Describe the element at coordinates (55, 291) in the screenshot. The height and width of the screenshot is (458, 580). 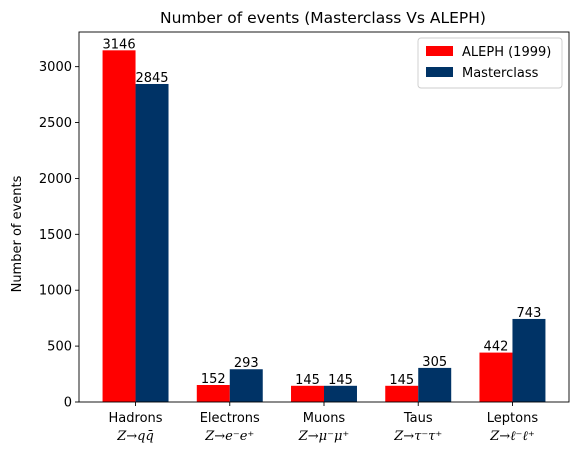
I see `y-tick-label: 1000` at that location.